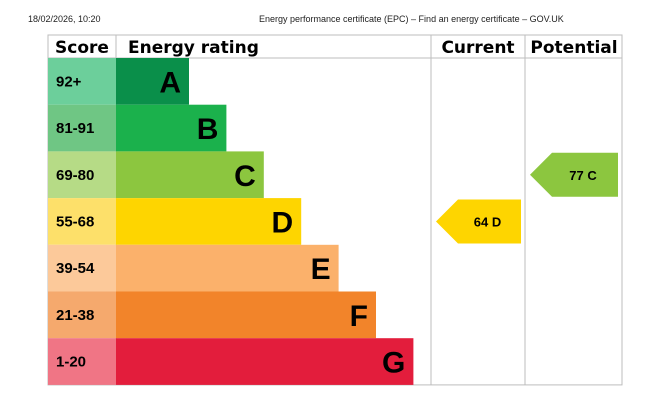 This screenshot has height=401, width=656. I want to click on score-range-a: 92+, so click(69, 81).